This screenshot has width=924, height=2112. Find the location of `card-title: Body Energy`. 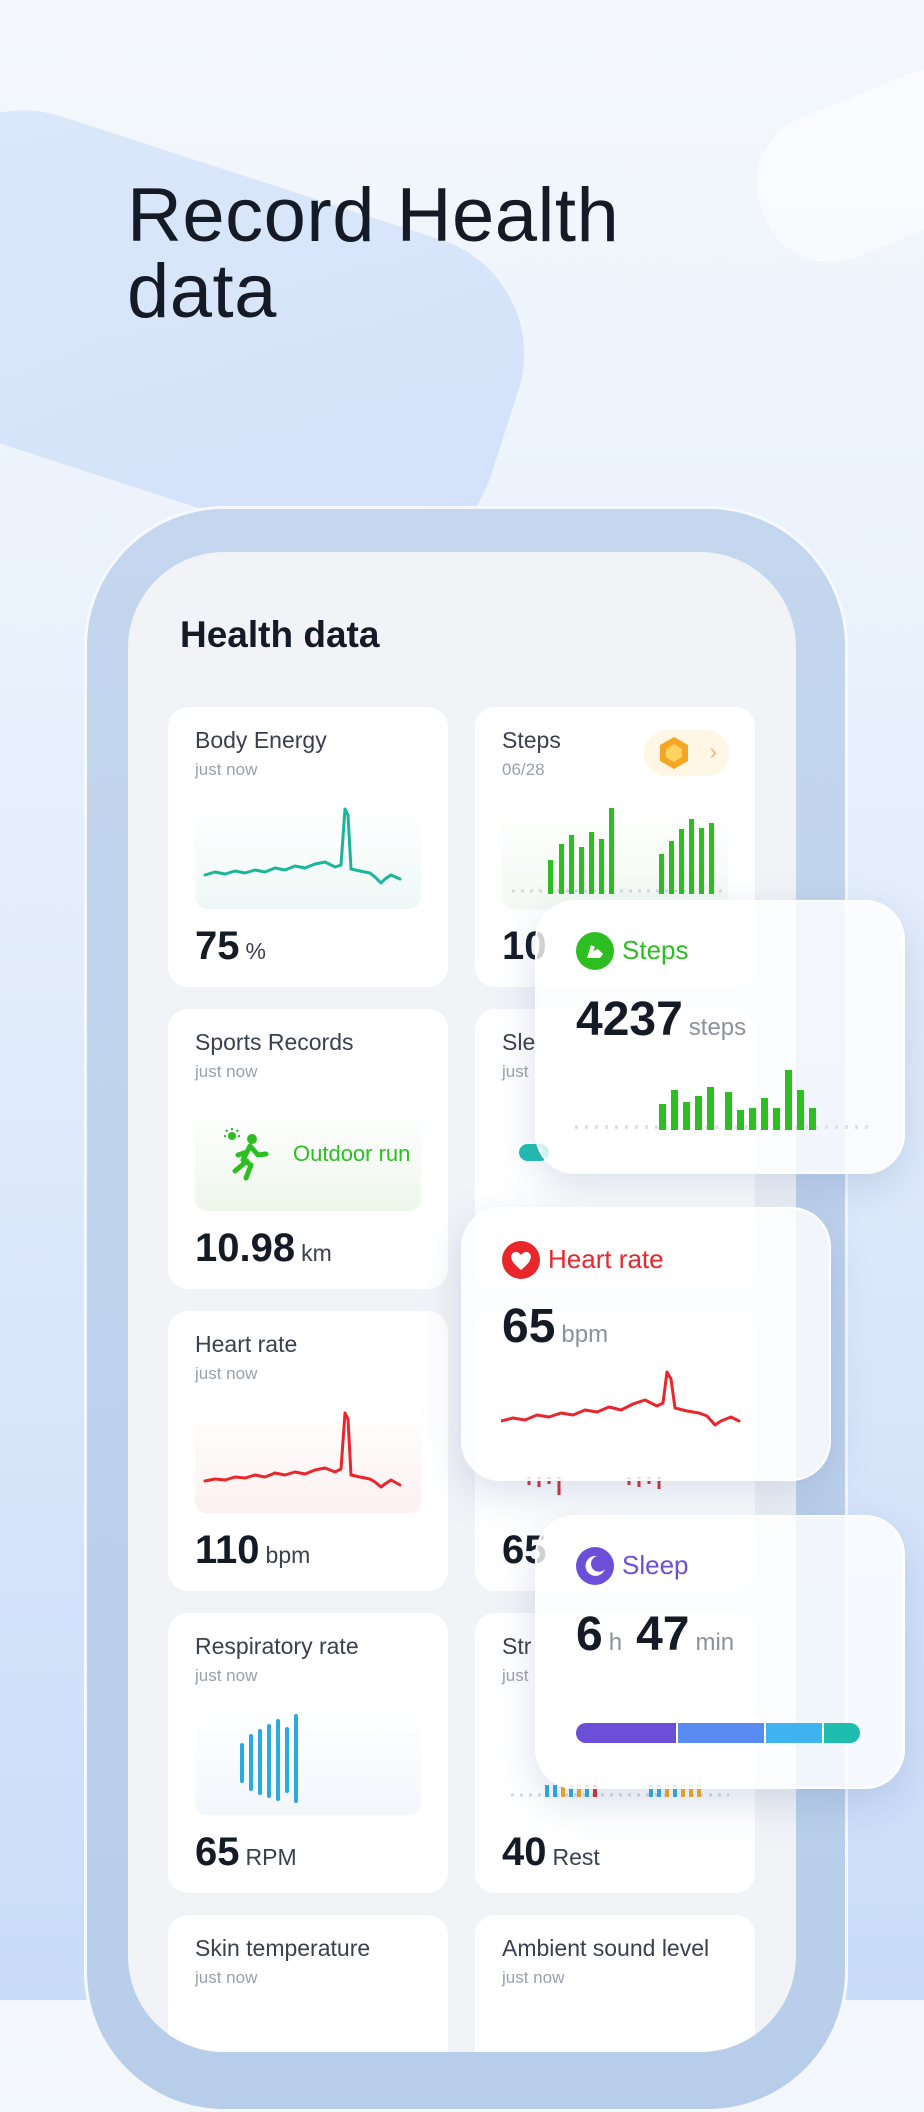

card-title: Body Energy is located at coordinates (261, 740).